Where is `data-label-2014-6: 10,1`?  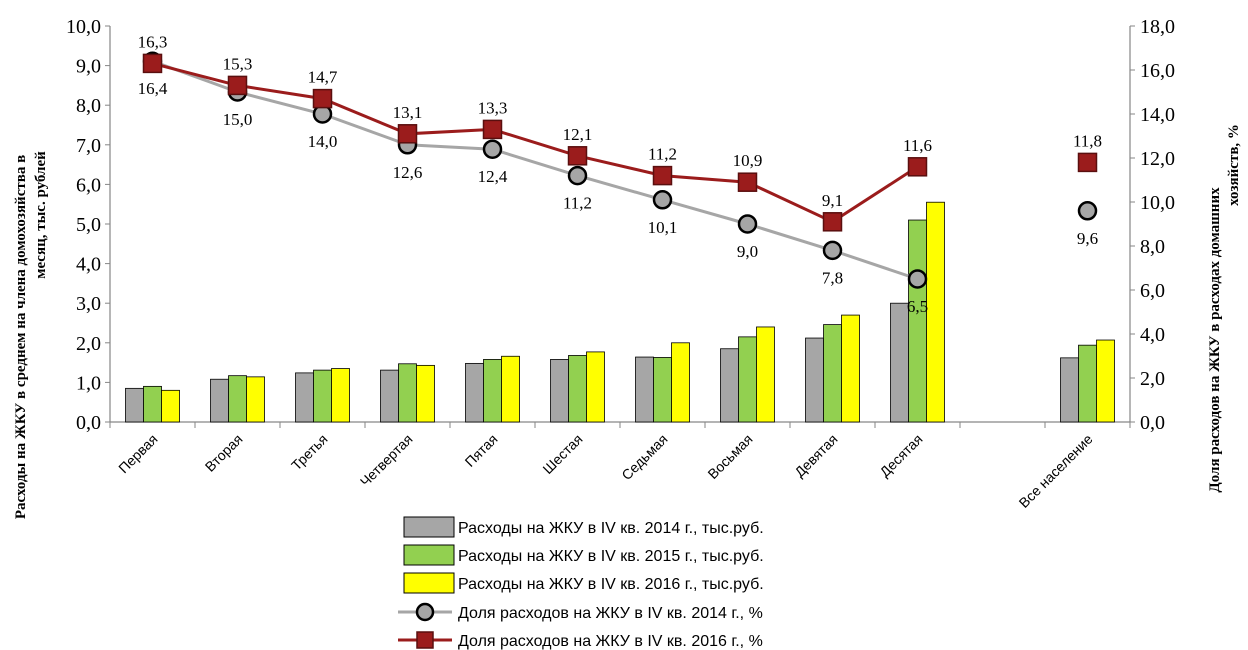
data-label-2014-6: 10,1 is located at coordinates (663, 227).